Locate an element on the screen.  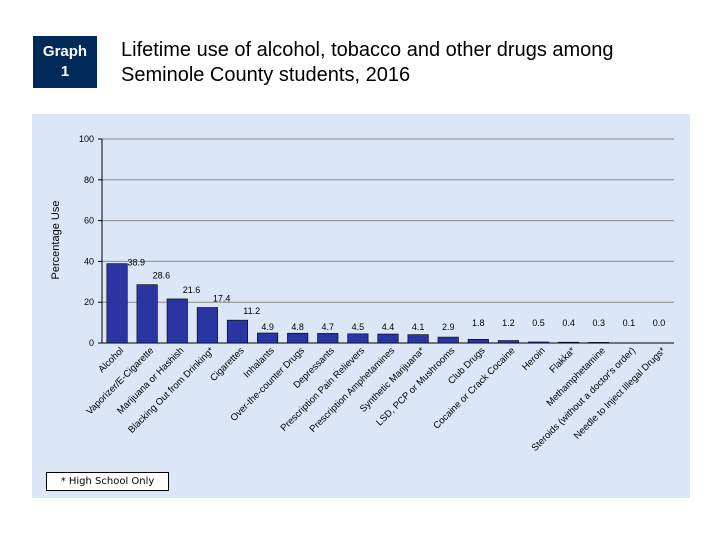
category-label: Heroin is located at coordinates (534, 359).